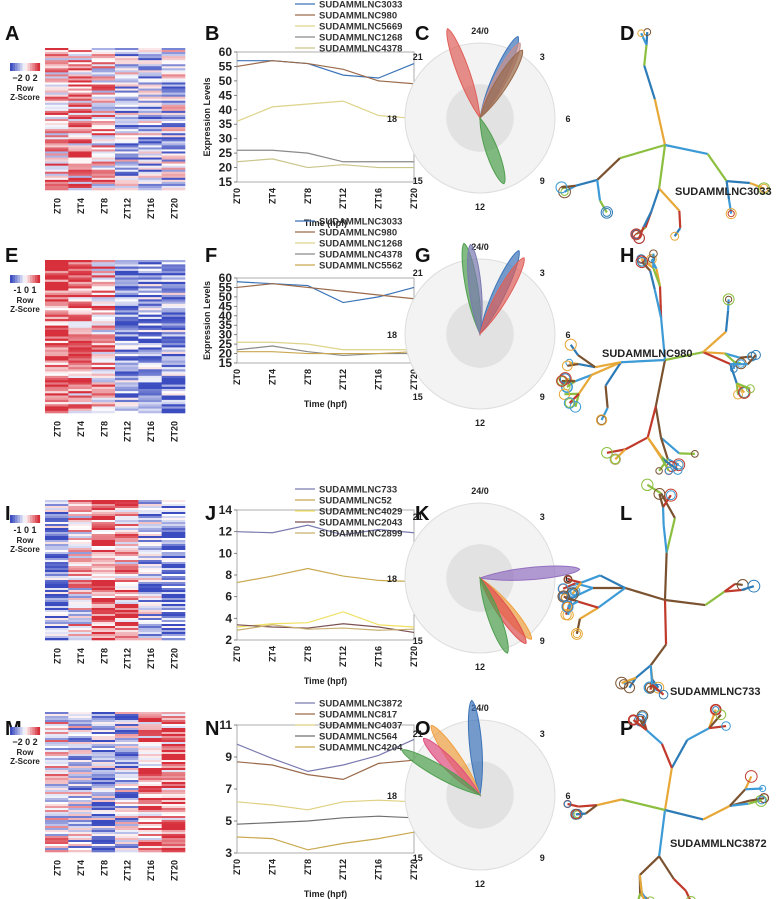 The width and height of the screenshot is (776, 899). I want to click on legend-swatch, so click(24, 731).